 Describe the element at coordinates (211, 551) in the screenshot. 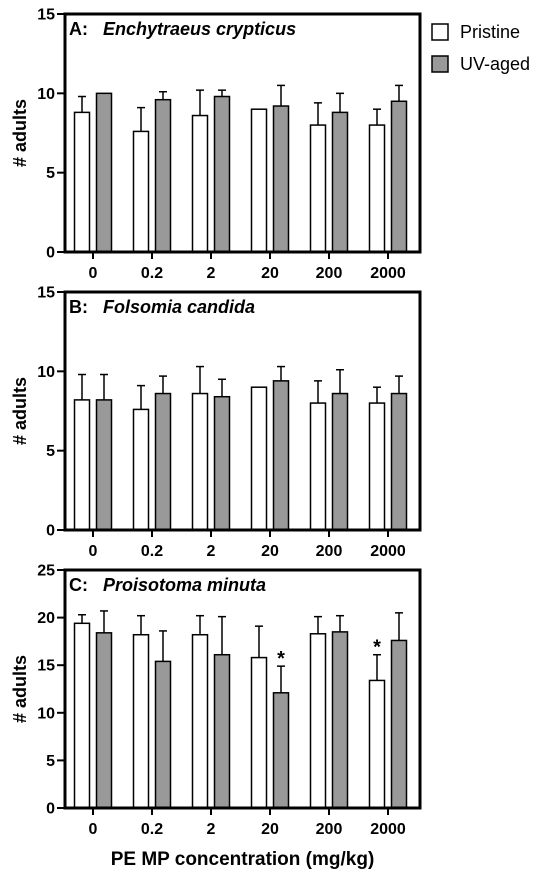

I see `panel-b-x-tick-label: 2` at that location.